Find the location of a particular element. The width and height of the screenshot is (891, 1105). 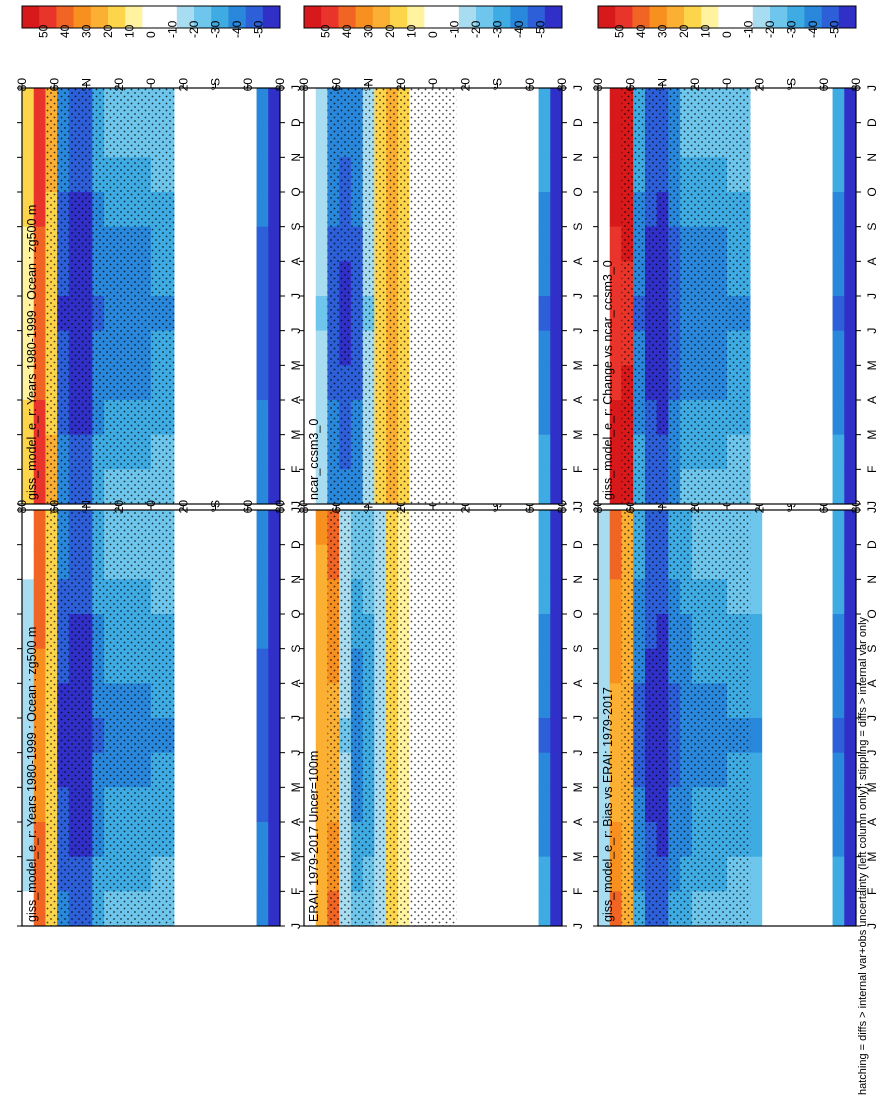

x-tick-label: N is located at coordinates (296, 157).